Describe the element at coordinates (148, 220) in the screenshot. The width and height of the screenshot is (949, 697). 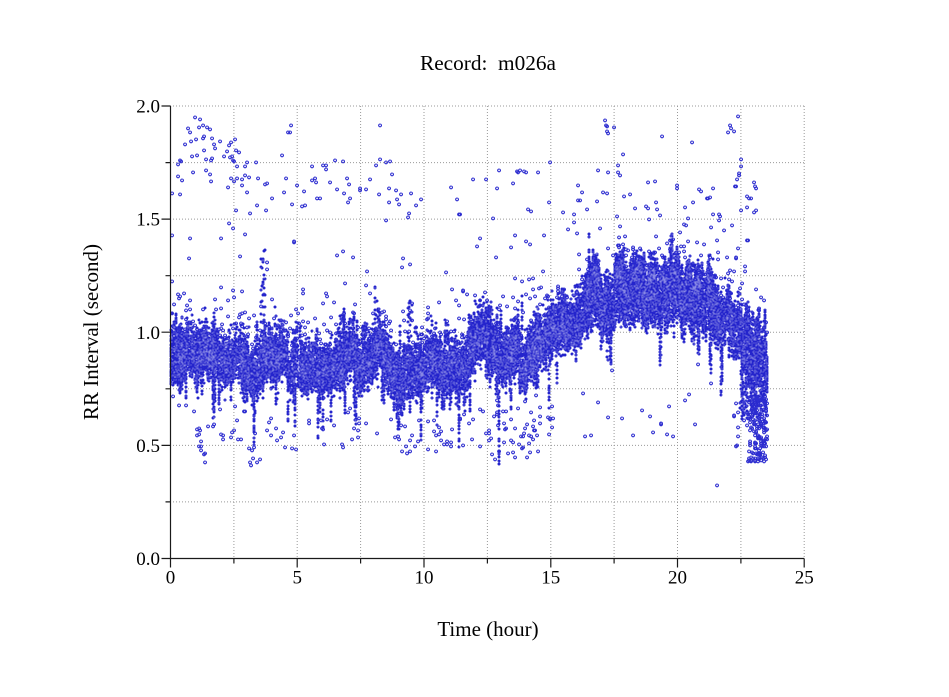
I see `svg-text: 1.5` at that location.